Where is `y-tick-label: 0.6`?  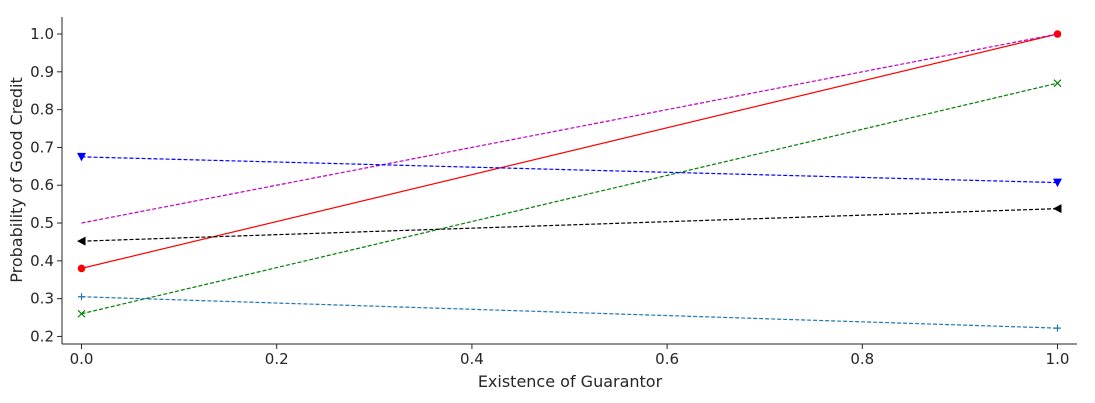
y-tick-label: 0.6 is located at coordinates (42, 185).